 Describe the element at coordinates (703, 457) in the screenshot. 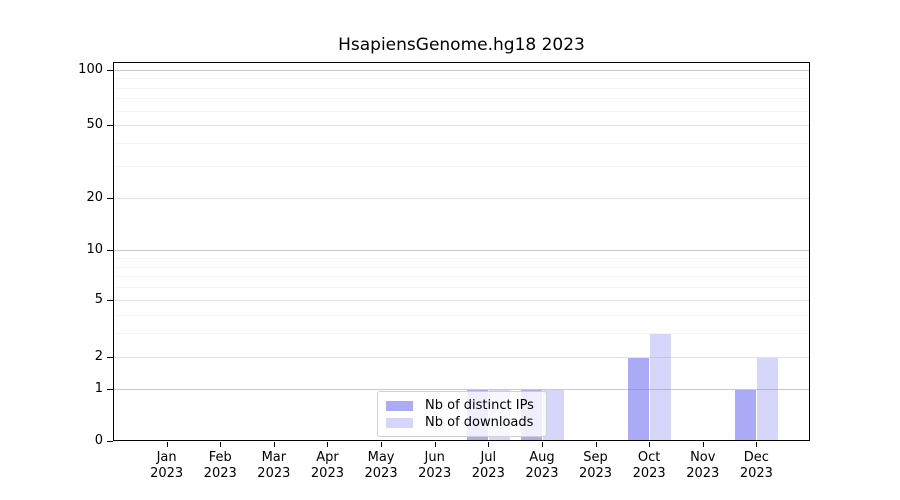

I see `x-tick-month: Nov` at that location.